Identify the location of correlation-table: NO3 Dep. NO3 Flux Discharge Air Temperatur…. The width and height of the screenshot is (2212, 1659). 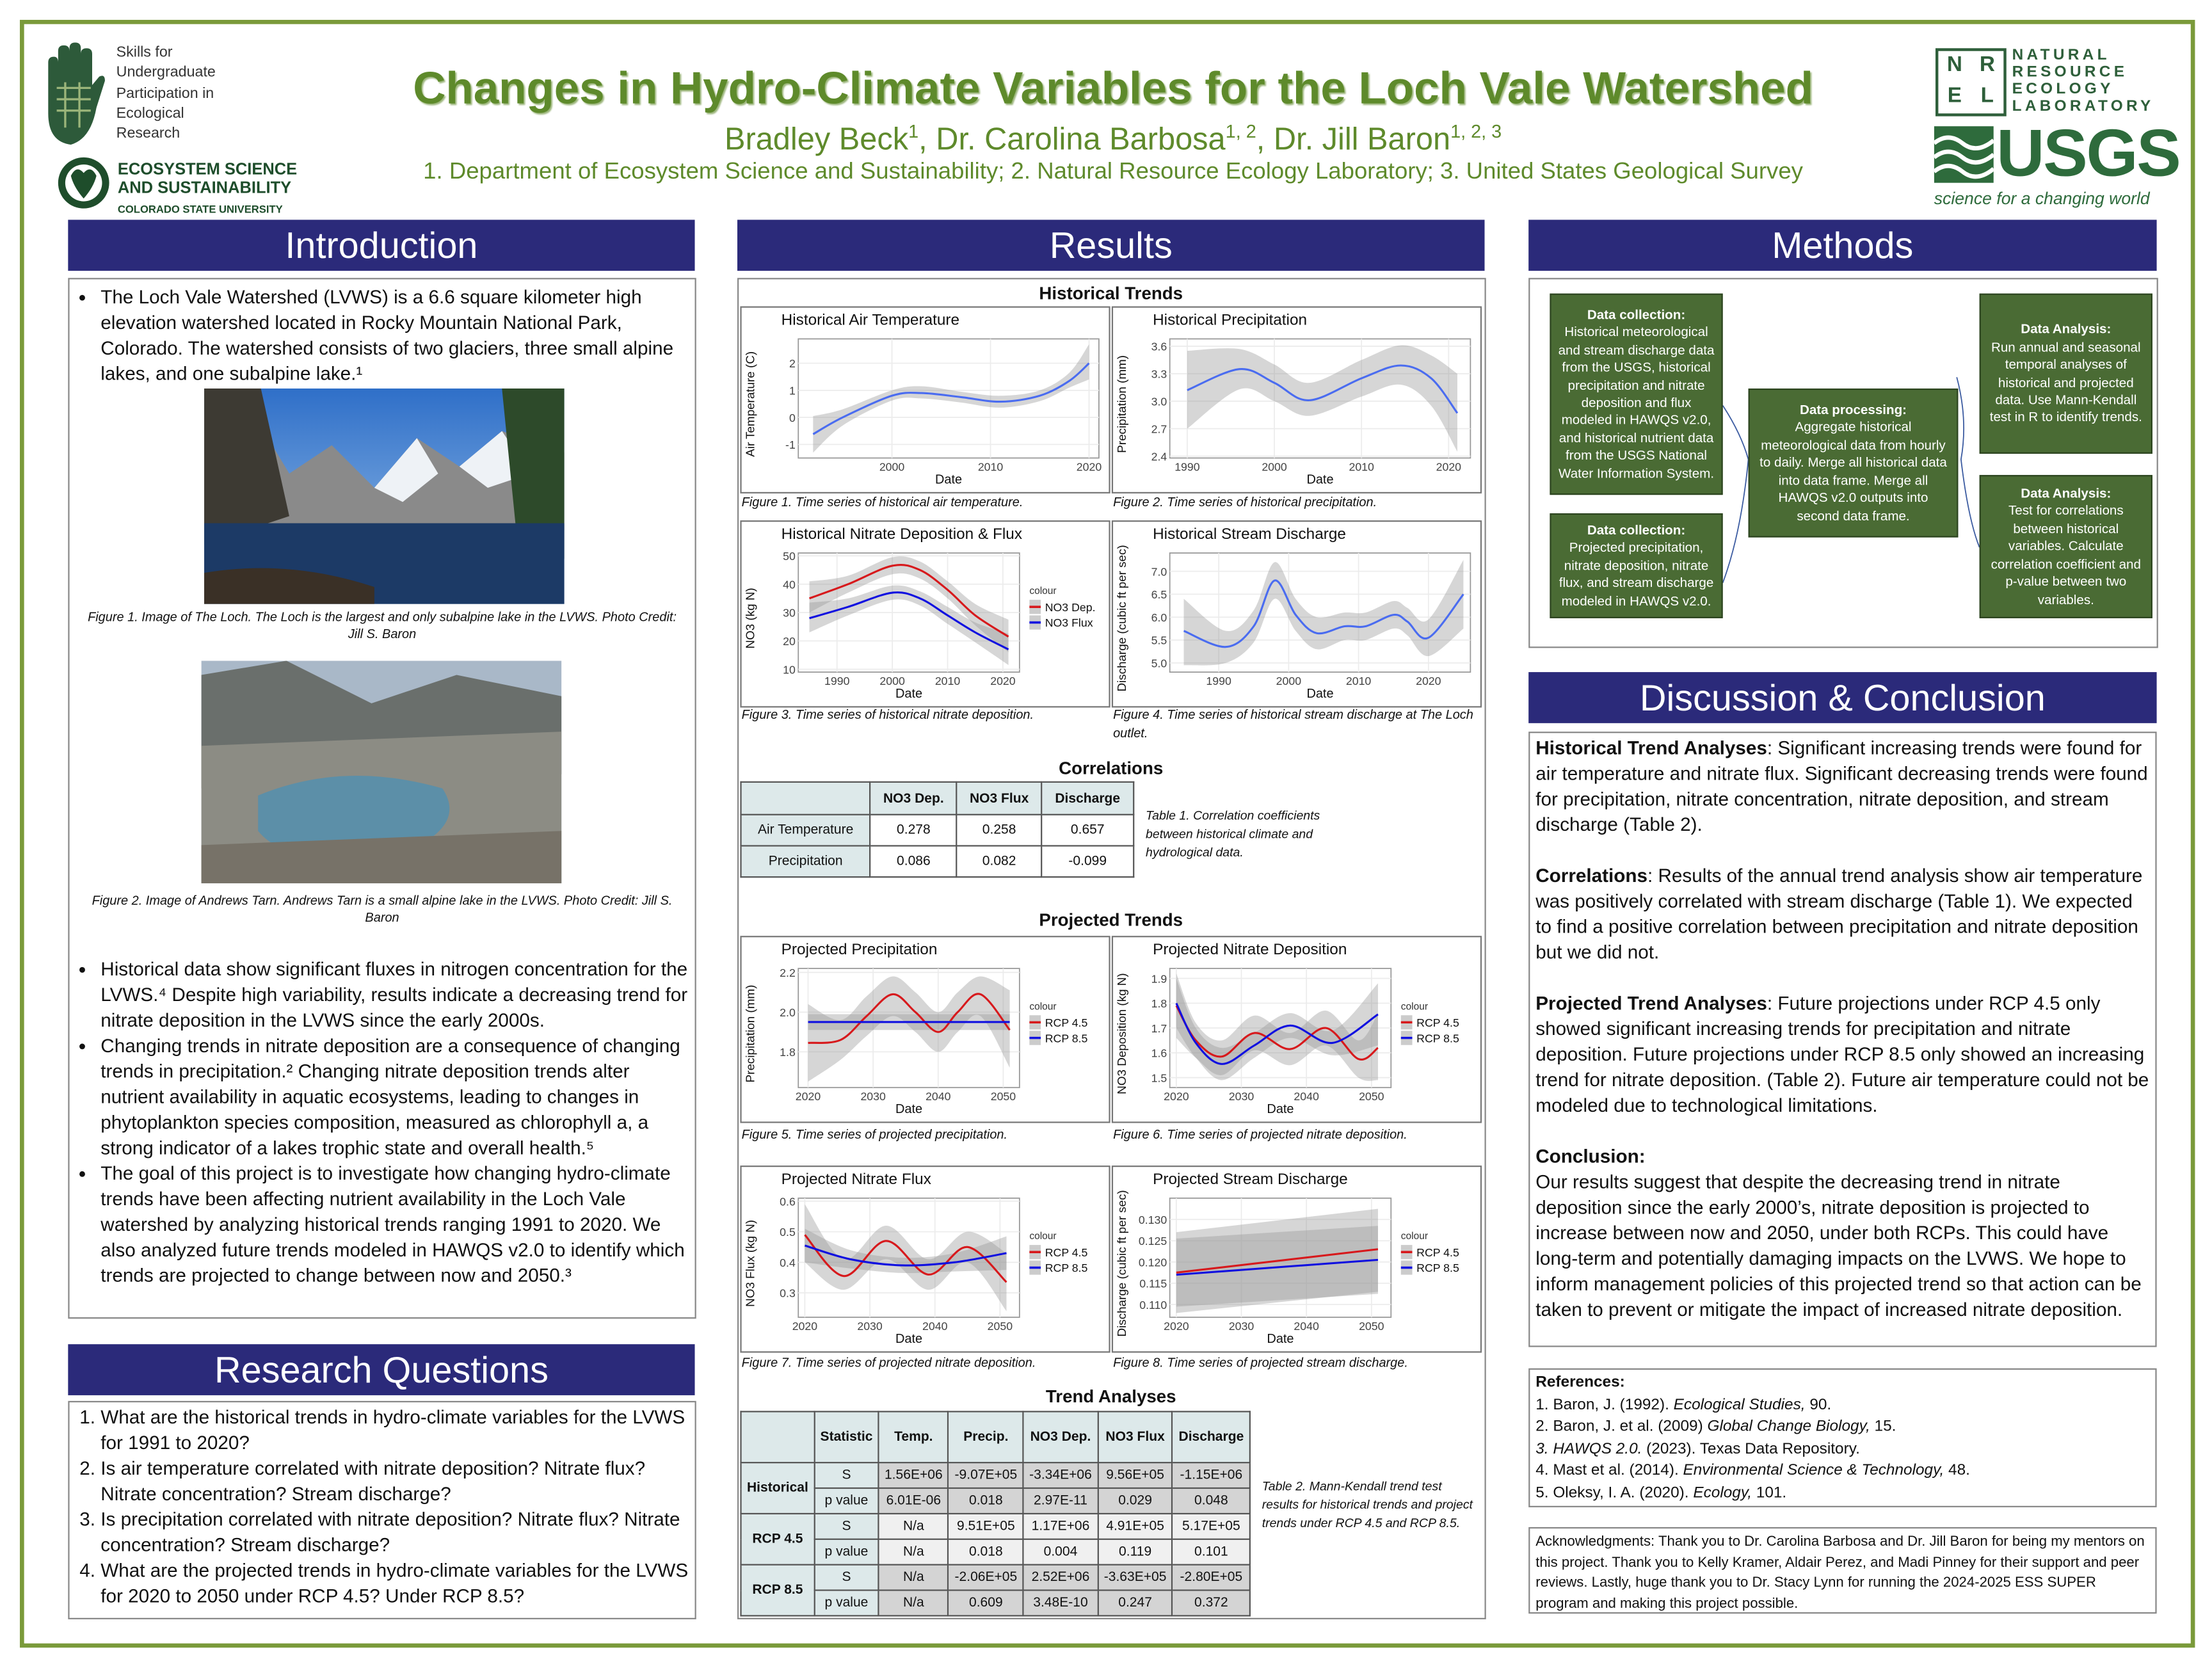
(937, 829).